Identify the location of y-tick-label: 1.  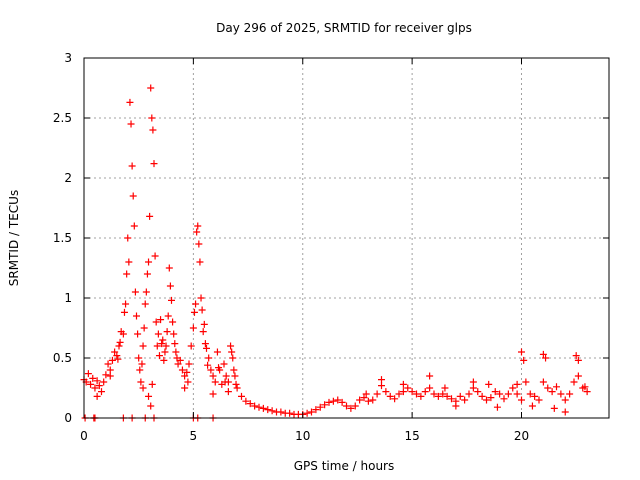
(68, 298).